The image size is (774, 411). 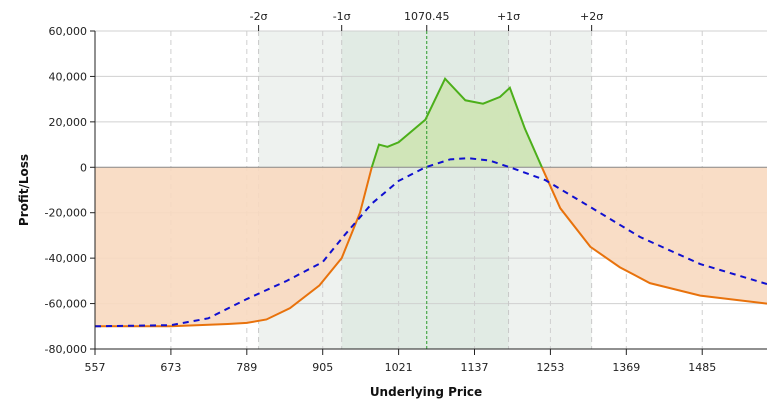 I want to click on x-tick-label: 557, so click(x=95, y=367).